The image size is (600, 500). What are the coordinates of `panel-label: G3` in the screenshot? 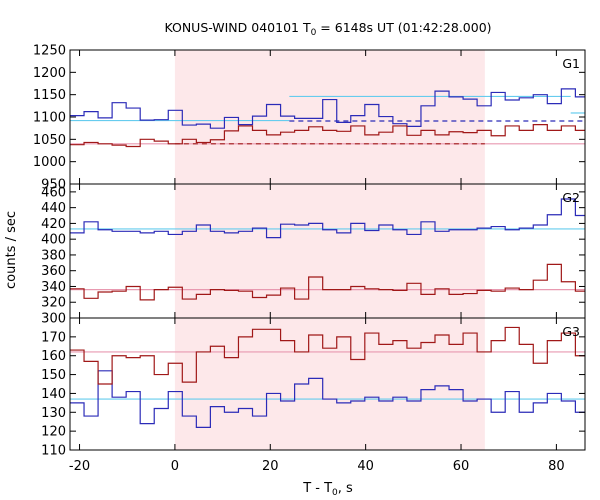 It's located at (571, 331).